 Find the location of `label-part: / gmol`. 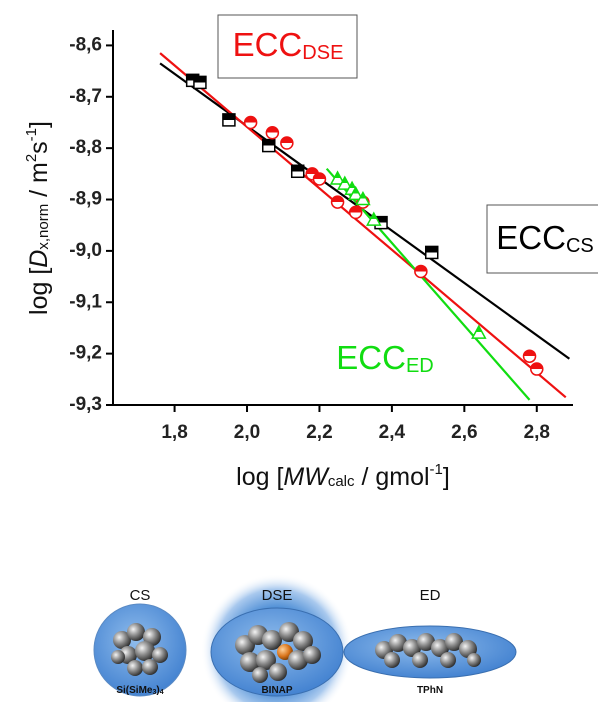

label-part: / gmol is located at coordinates (392, 477).